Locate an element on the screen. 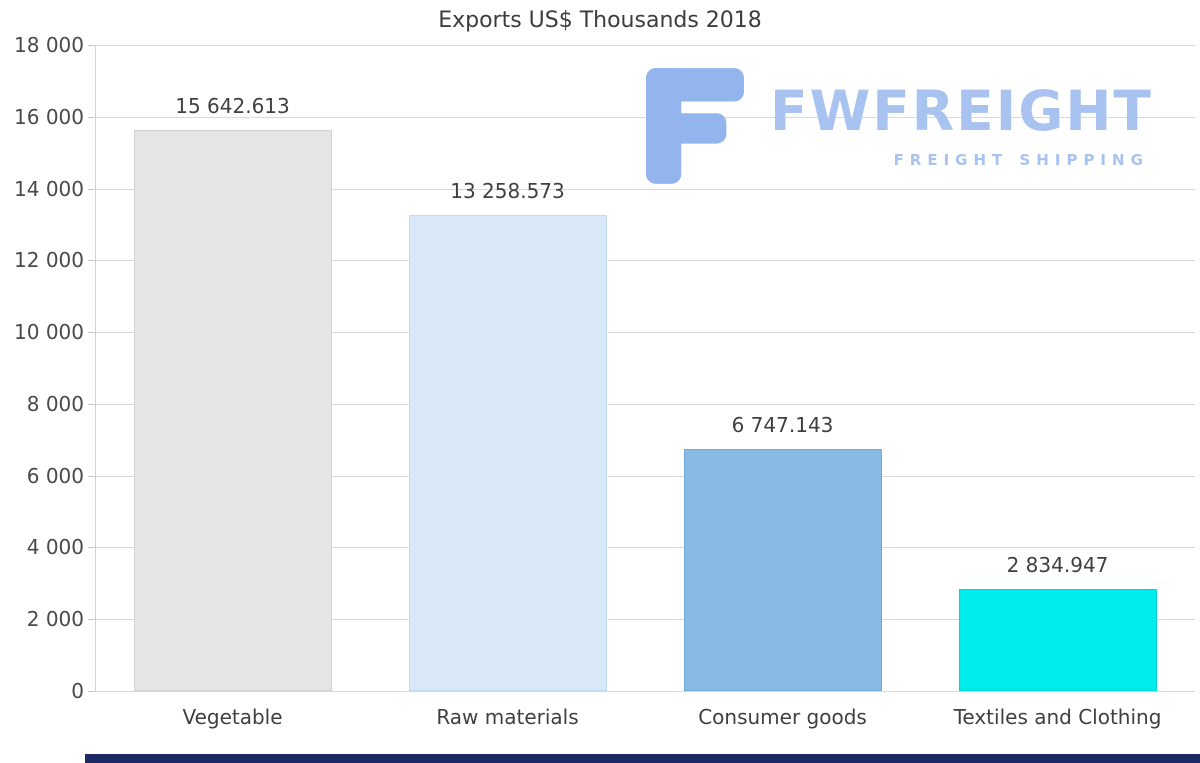  y-tick-label: 14 000 is located at coordinates (49, 188).